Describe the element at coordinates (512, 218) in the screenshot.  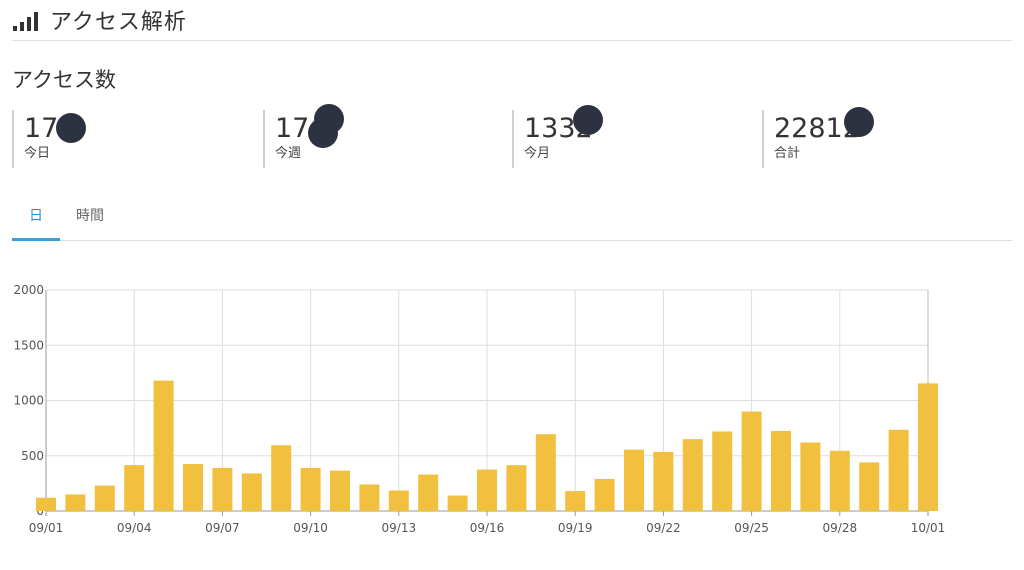
I see `period-tabs: 日 時間` at that location.